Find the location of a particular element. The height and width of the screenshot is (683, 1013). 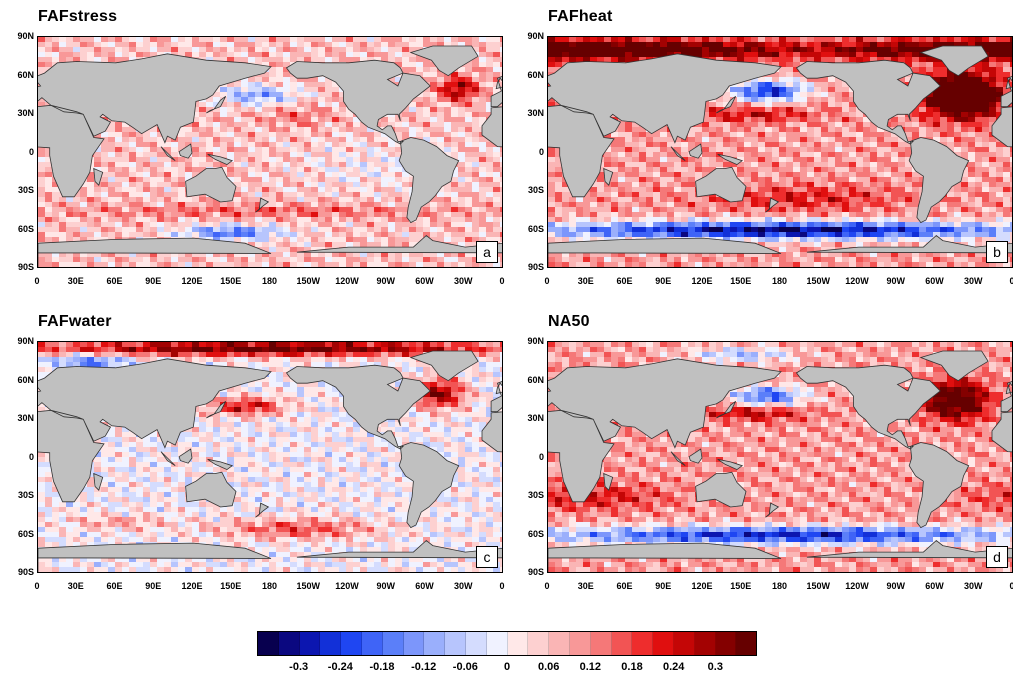

panel-title: FAFwater is located at coordinates (75, 321).